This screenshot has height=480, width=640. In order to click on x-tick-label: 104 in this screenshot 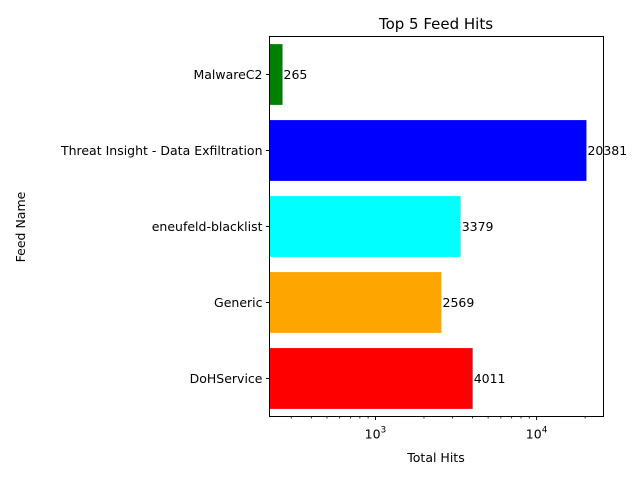, I will do `click(537, 434)`.